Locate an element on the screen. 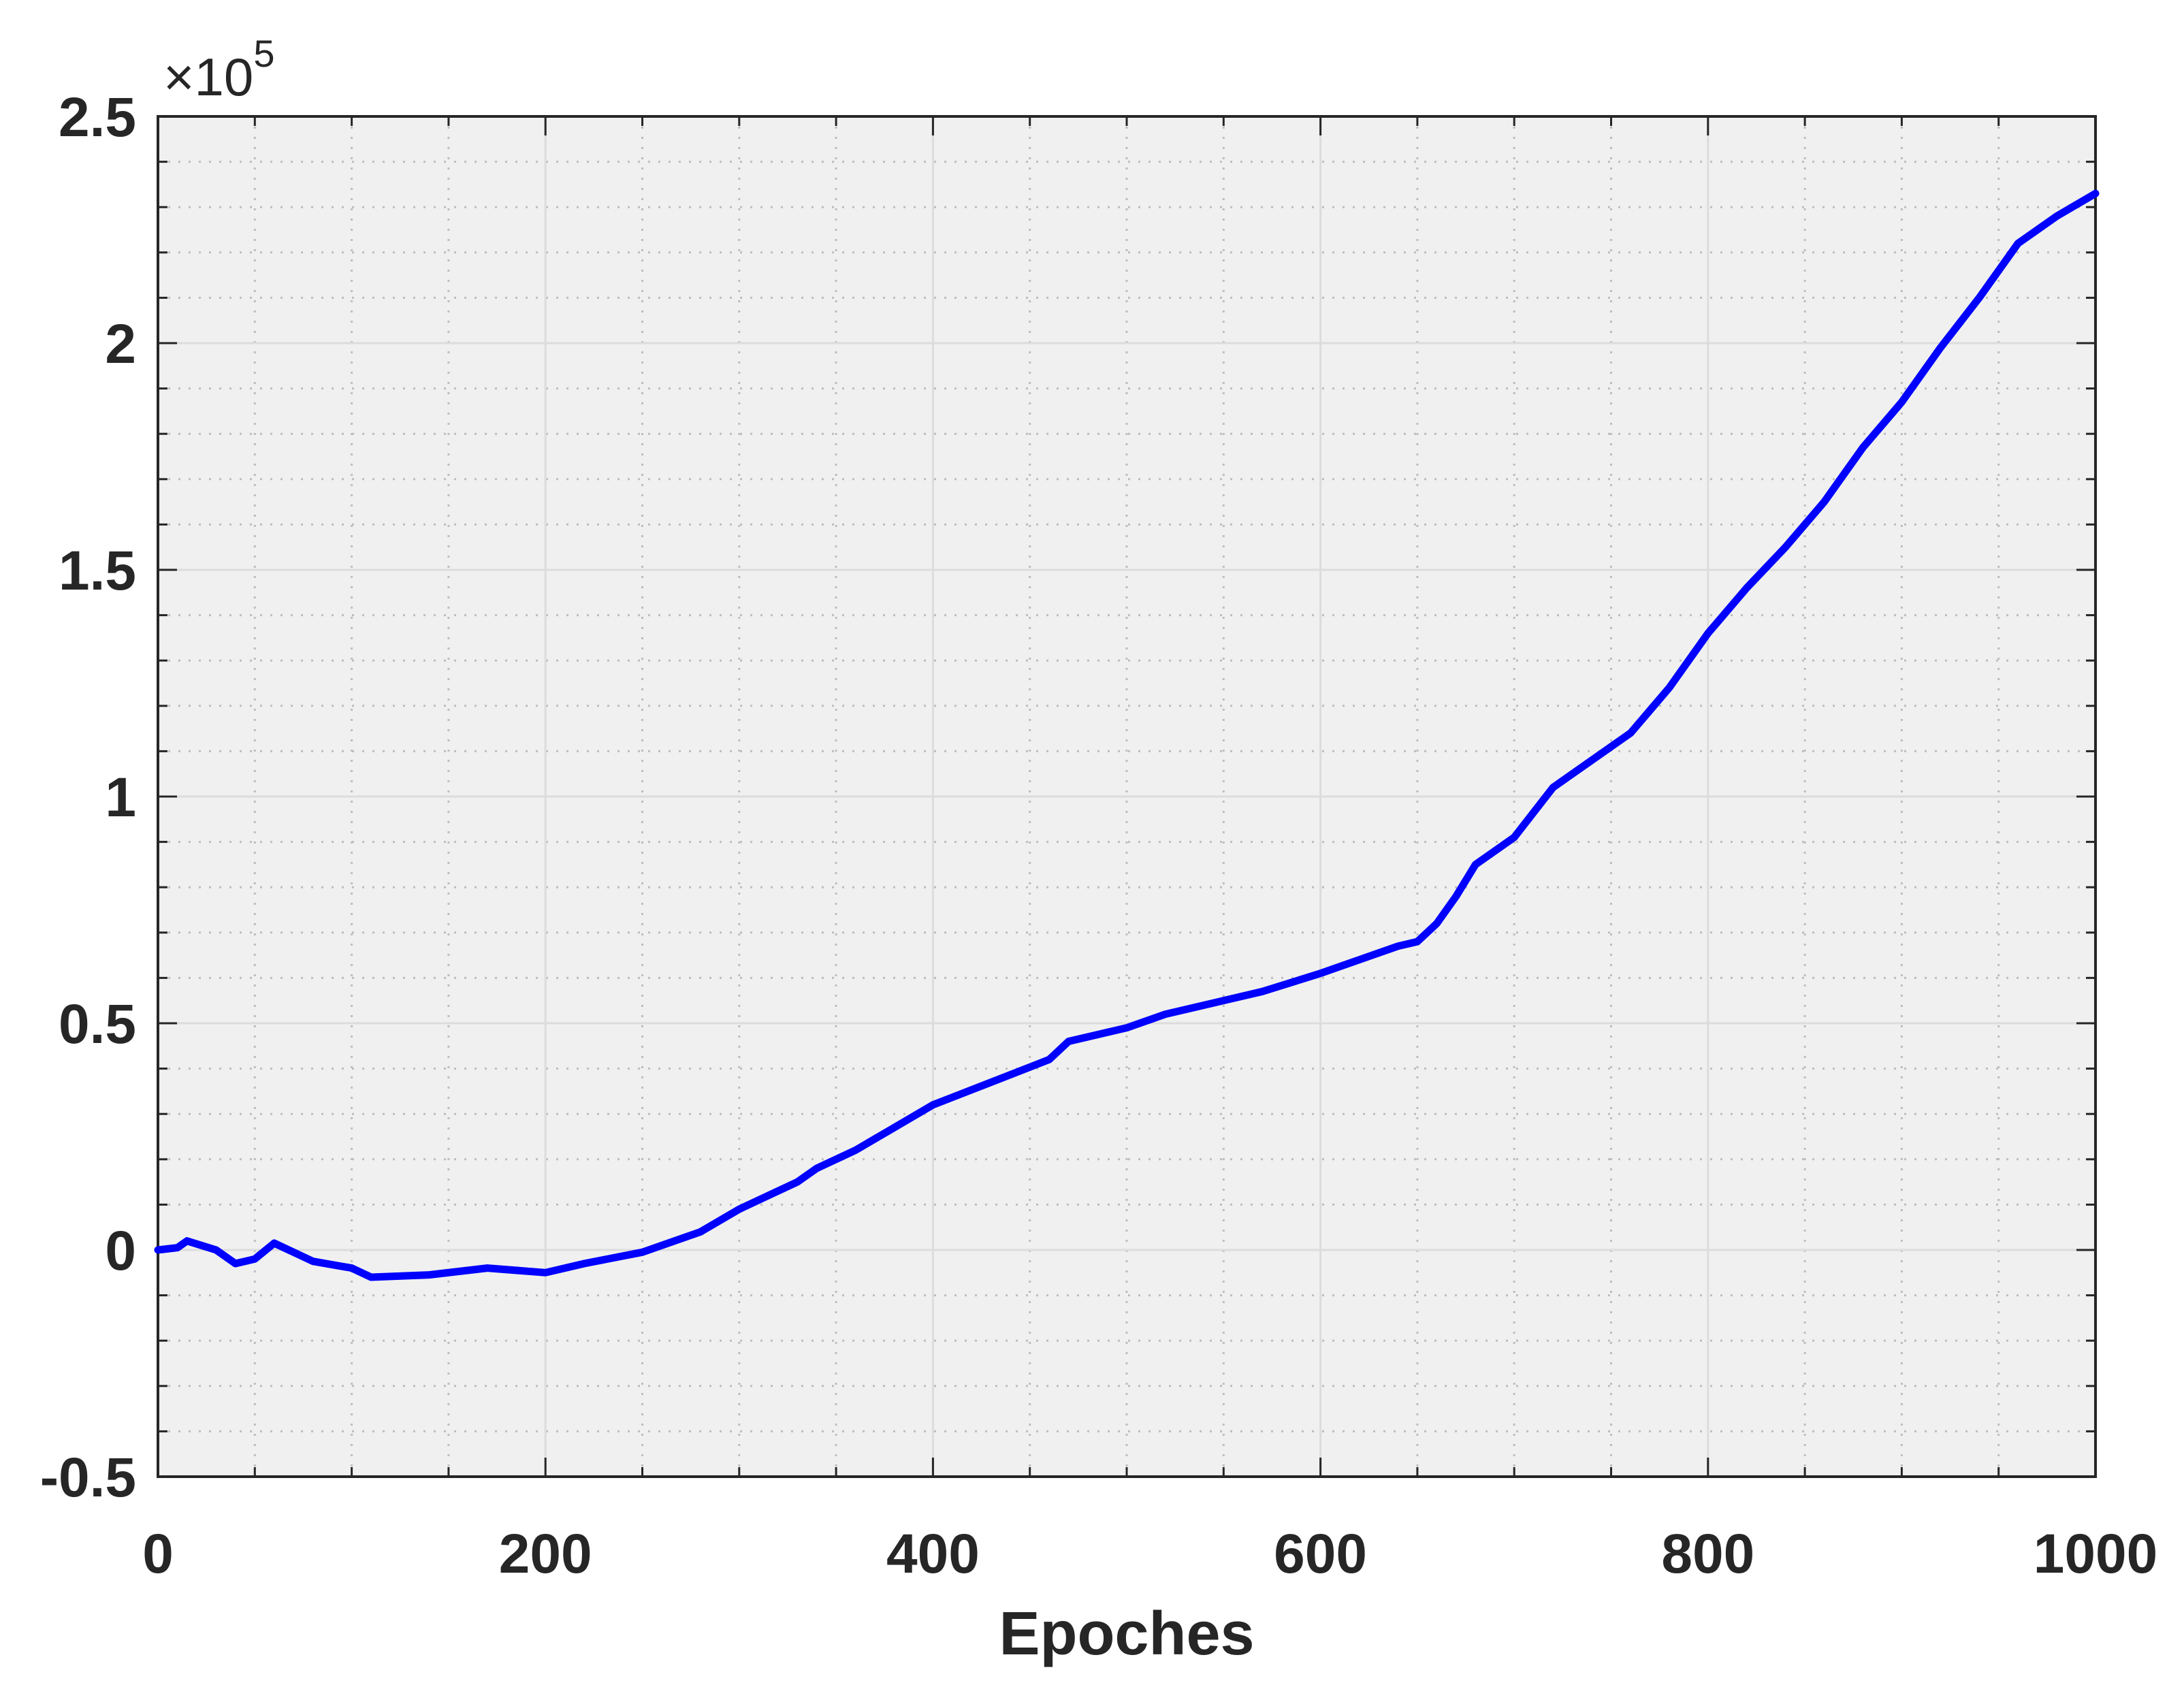 The width and height of the screenshot is (2184, 1685). y-tick-label: 0 is located at coordinates (121, 1251).